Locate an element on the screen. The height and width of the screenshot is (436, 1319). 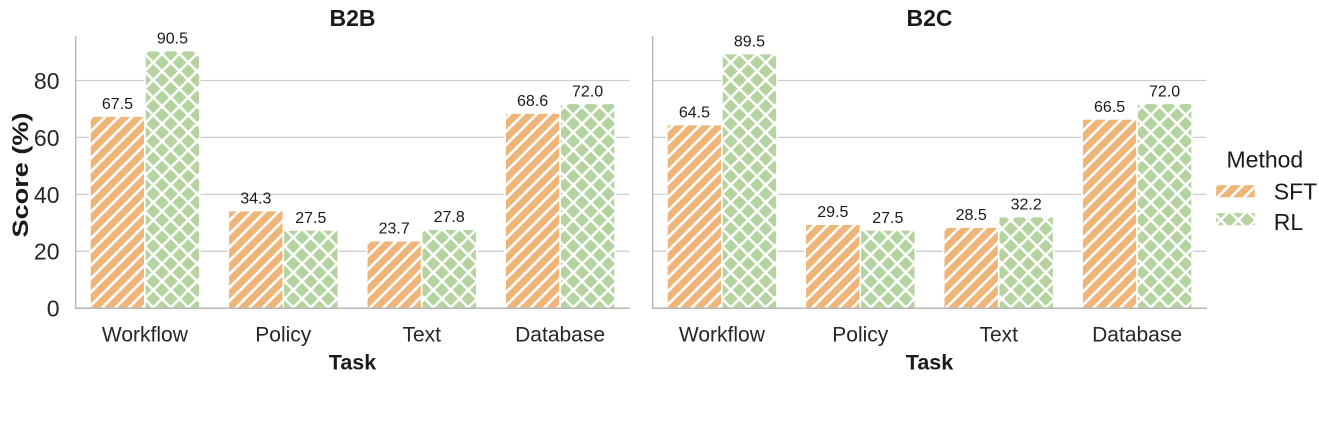
svg-text: 40 is located at coordinates (47, 195).